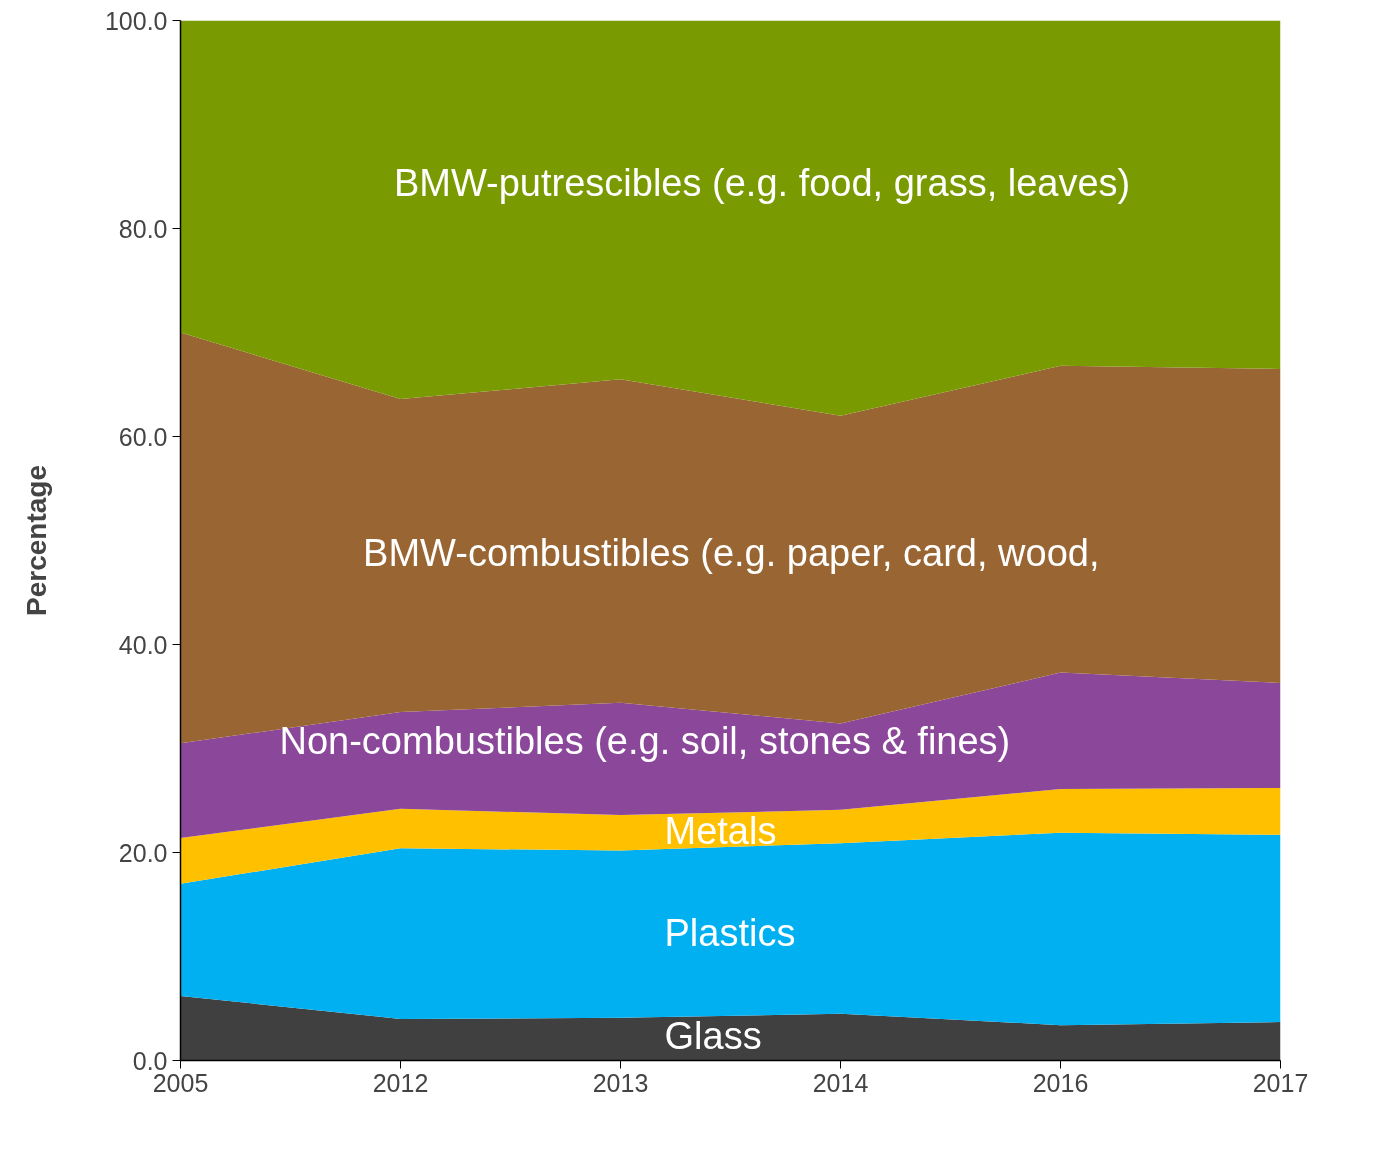 This screenshot has height=1151, width=1373. Describe the element at coordinates (143, 644) in the screenshot. I see `y-tick-label: 40.0` at that location.